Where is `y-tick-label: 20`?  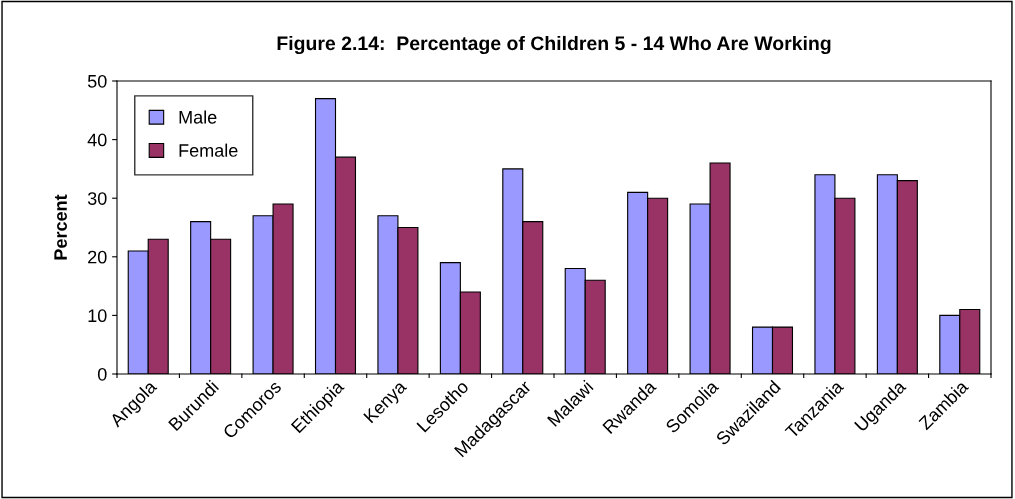 y-tick-label: 20 is located at coordinates (97, 257).